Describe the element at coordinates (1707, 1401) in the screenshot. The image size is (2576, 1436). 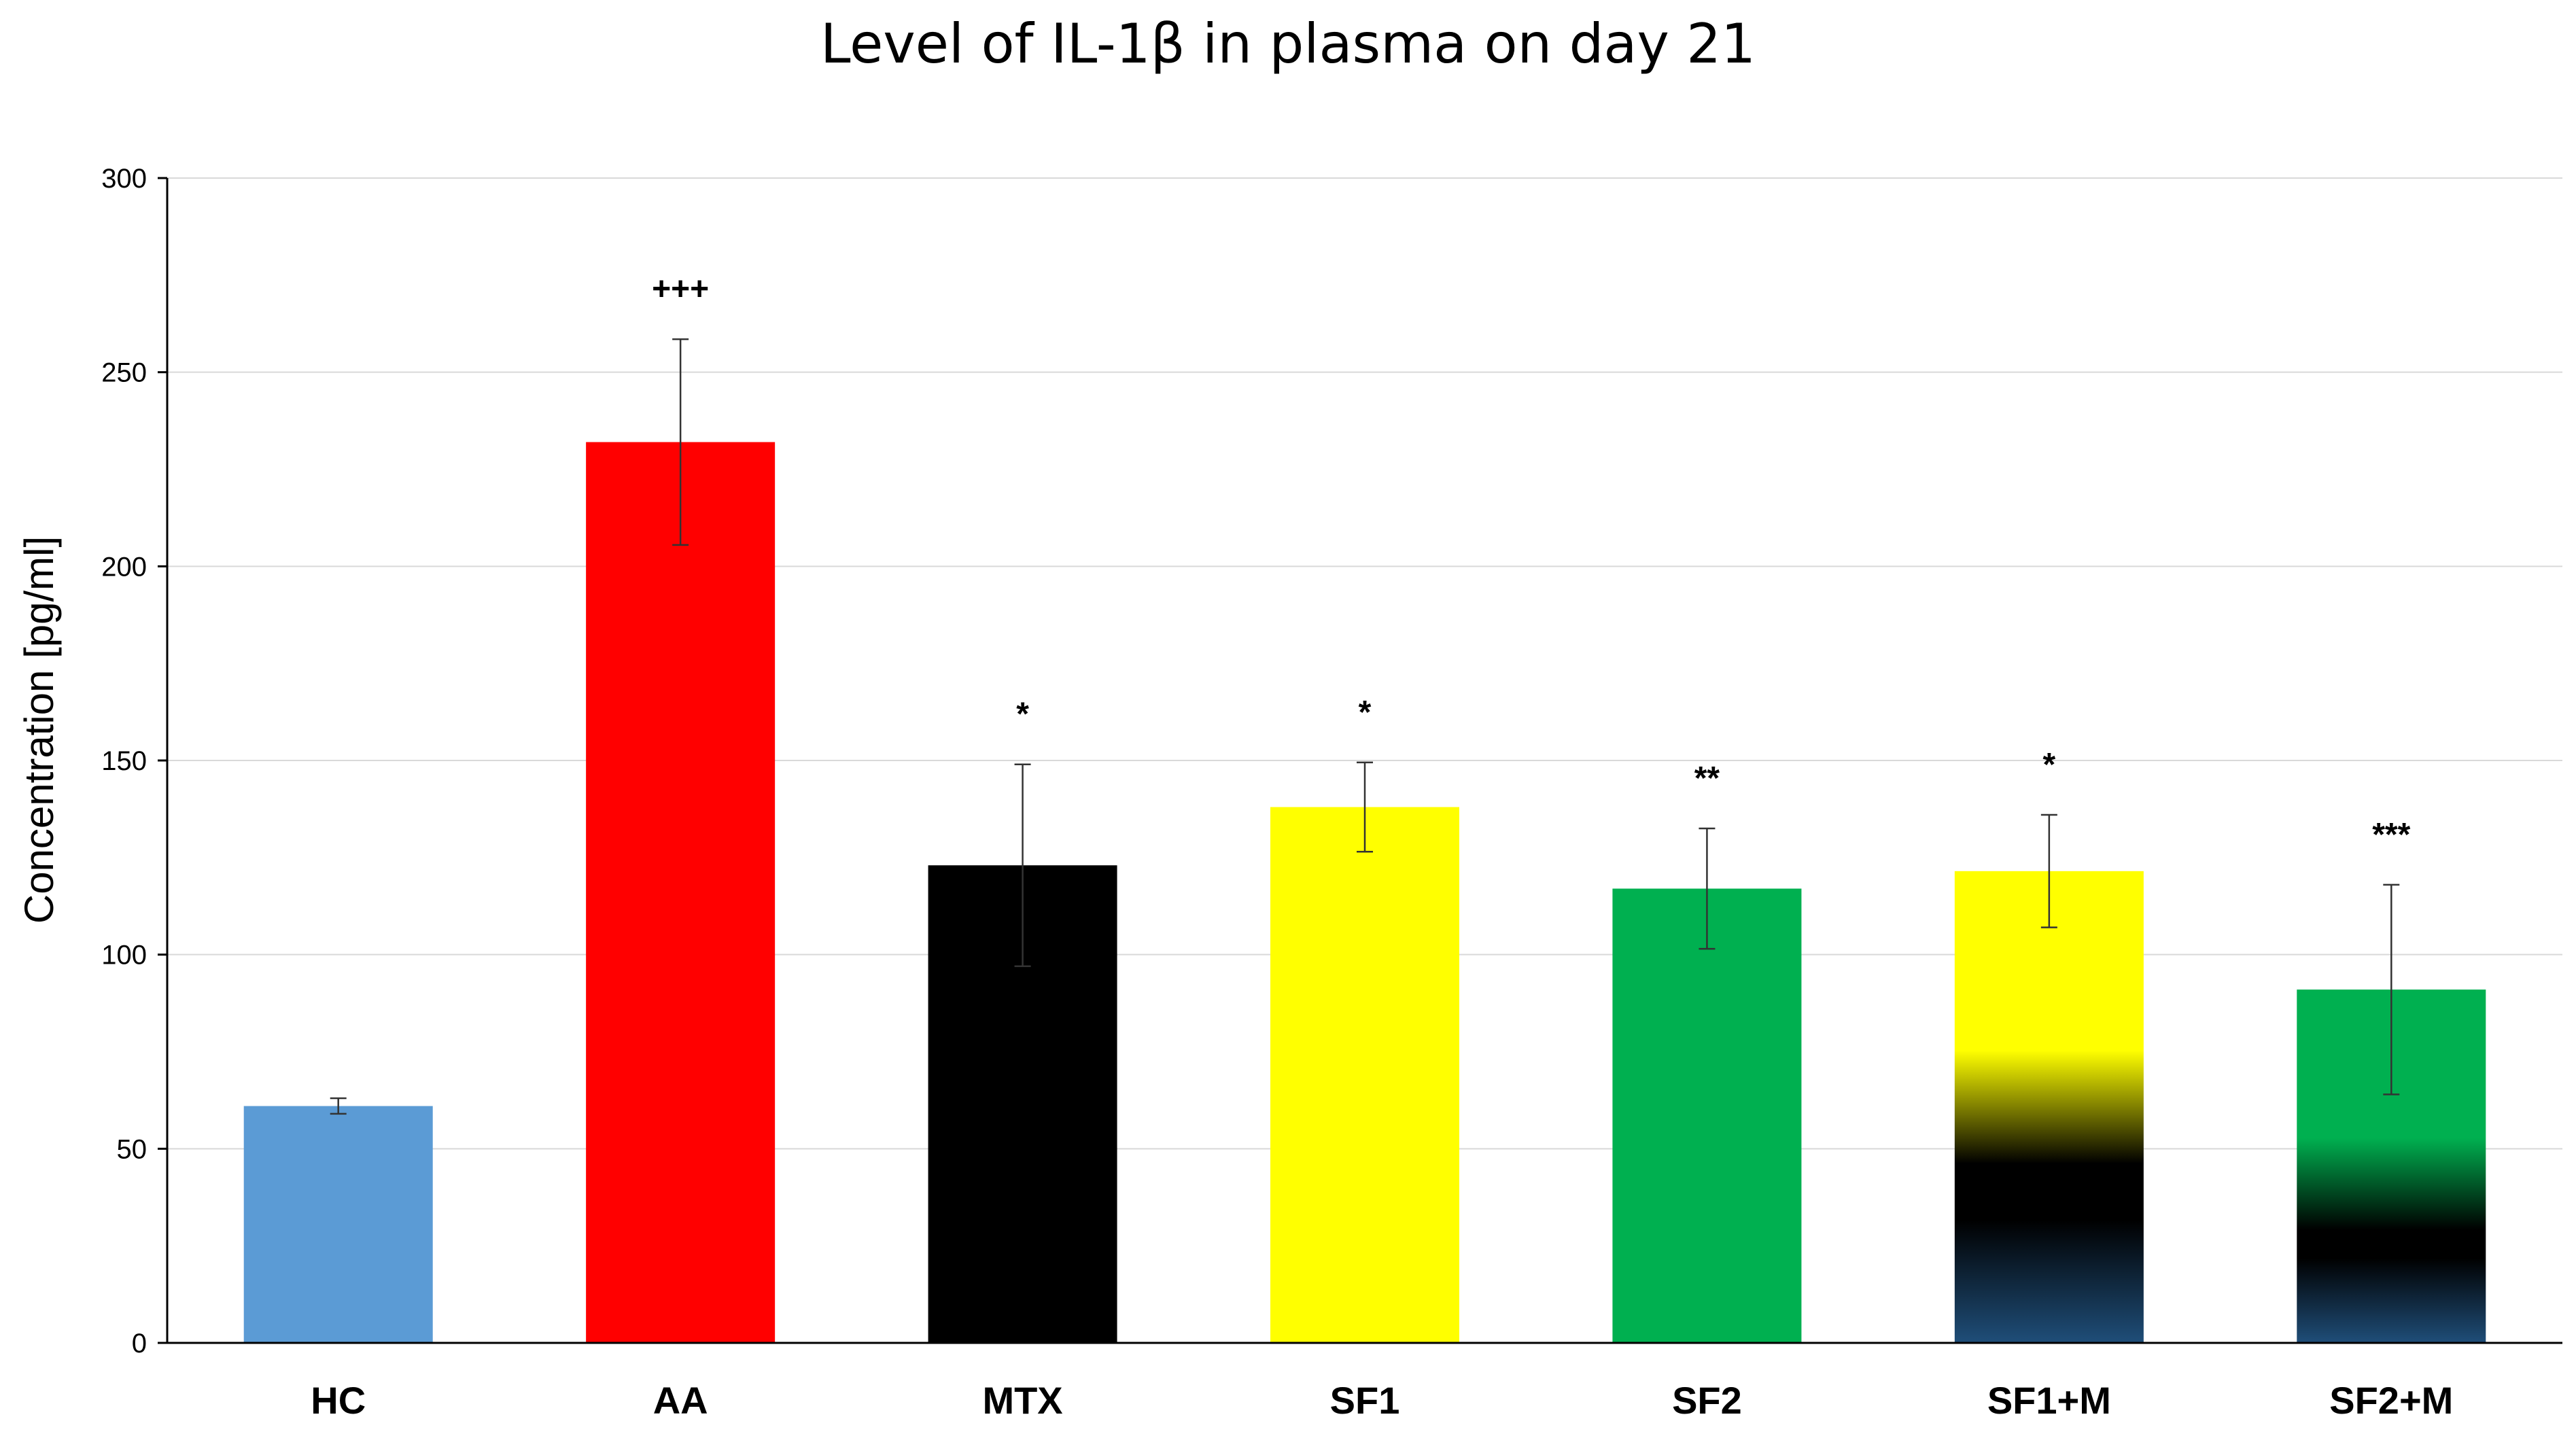
I see `category-label-sf2: SF2` at that location.